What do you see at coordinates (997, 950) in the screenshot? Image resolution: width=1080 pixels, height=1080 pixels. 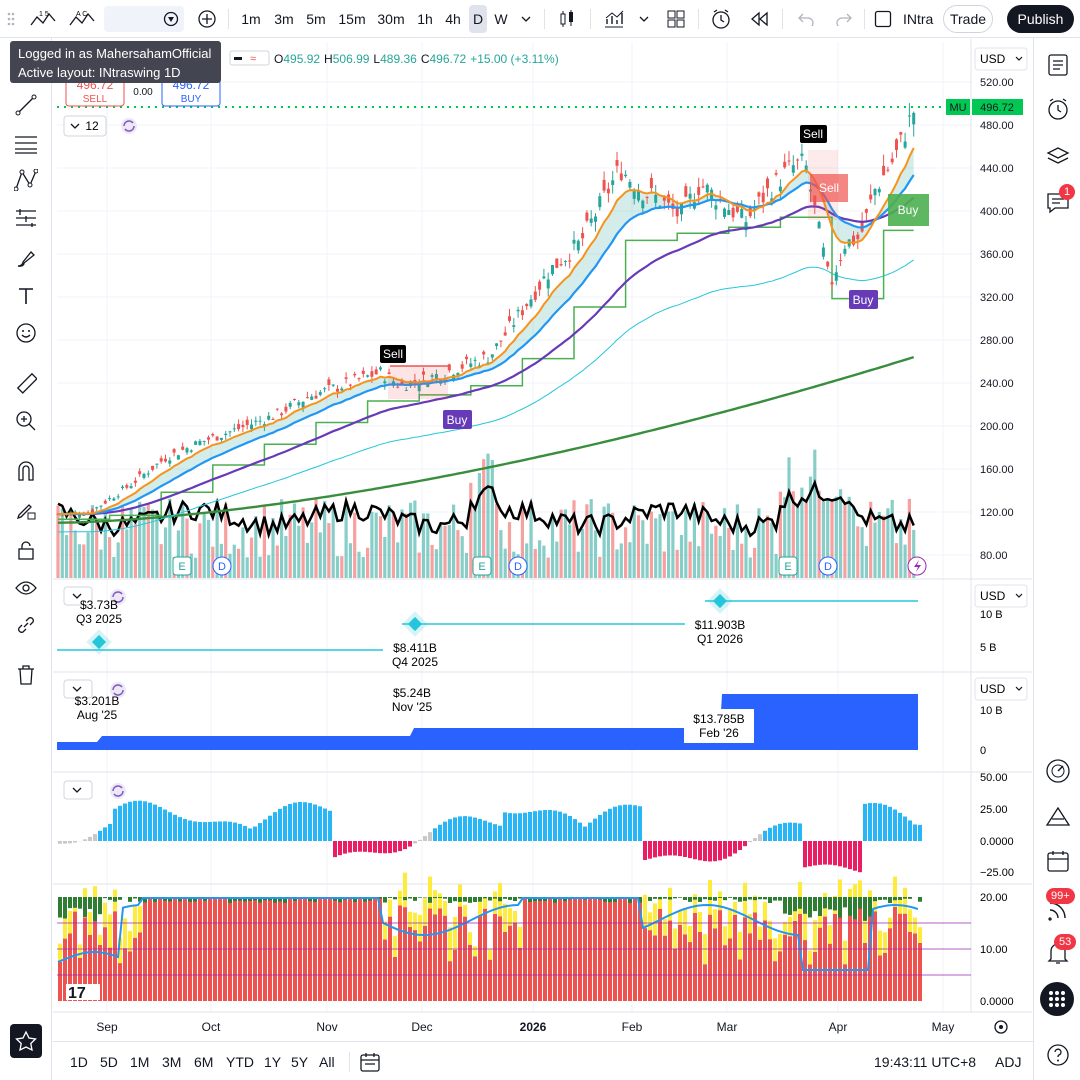 I see `pane5-axis: 20.00 10.00 0.0000` at bounding box center [997, 950].